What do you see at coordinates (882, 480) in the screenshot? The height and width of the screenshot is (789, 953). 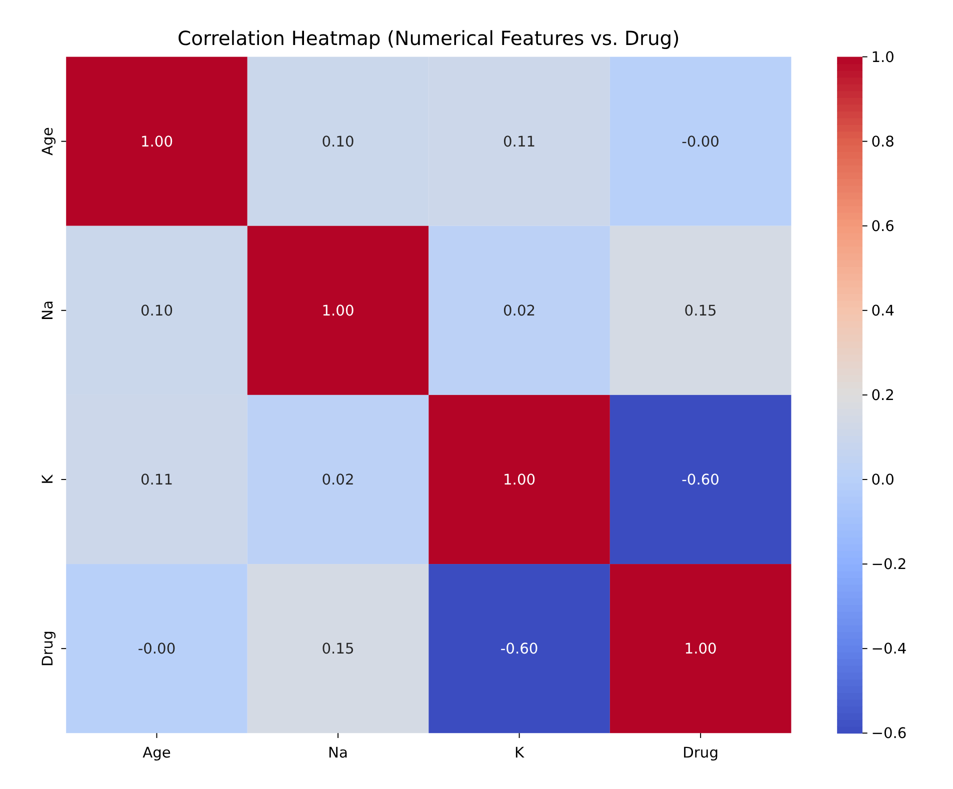 I see `color-bar-label: 0.0` at bounding box center [882, 480].